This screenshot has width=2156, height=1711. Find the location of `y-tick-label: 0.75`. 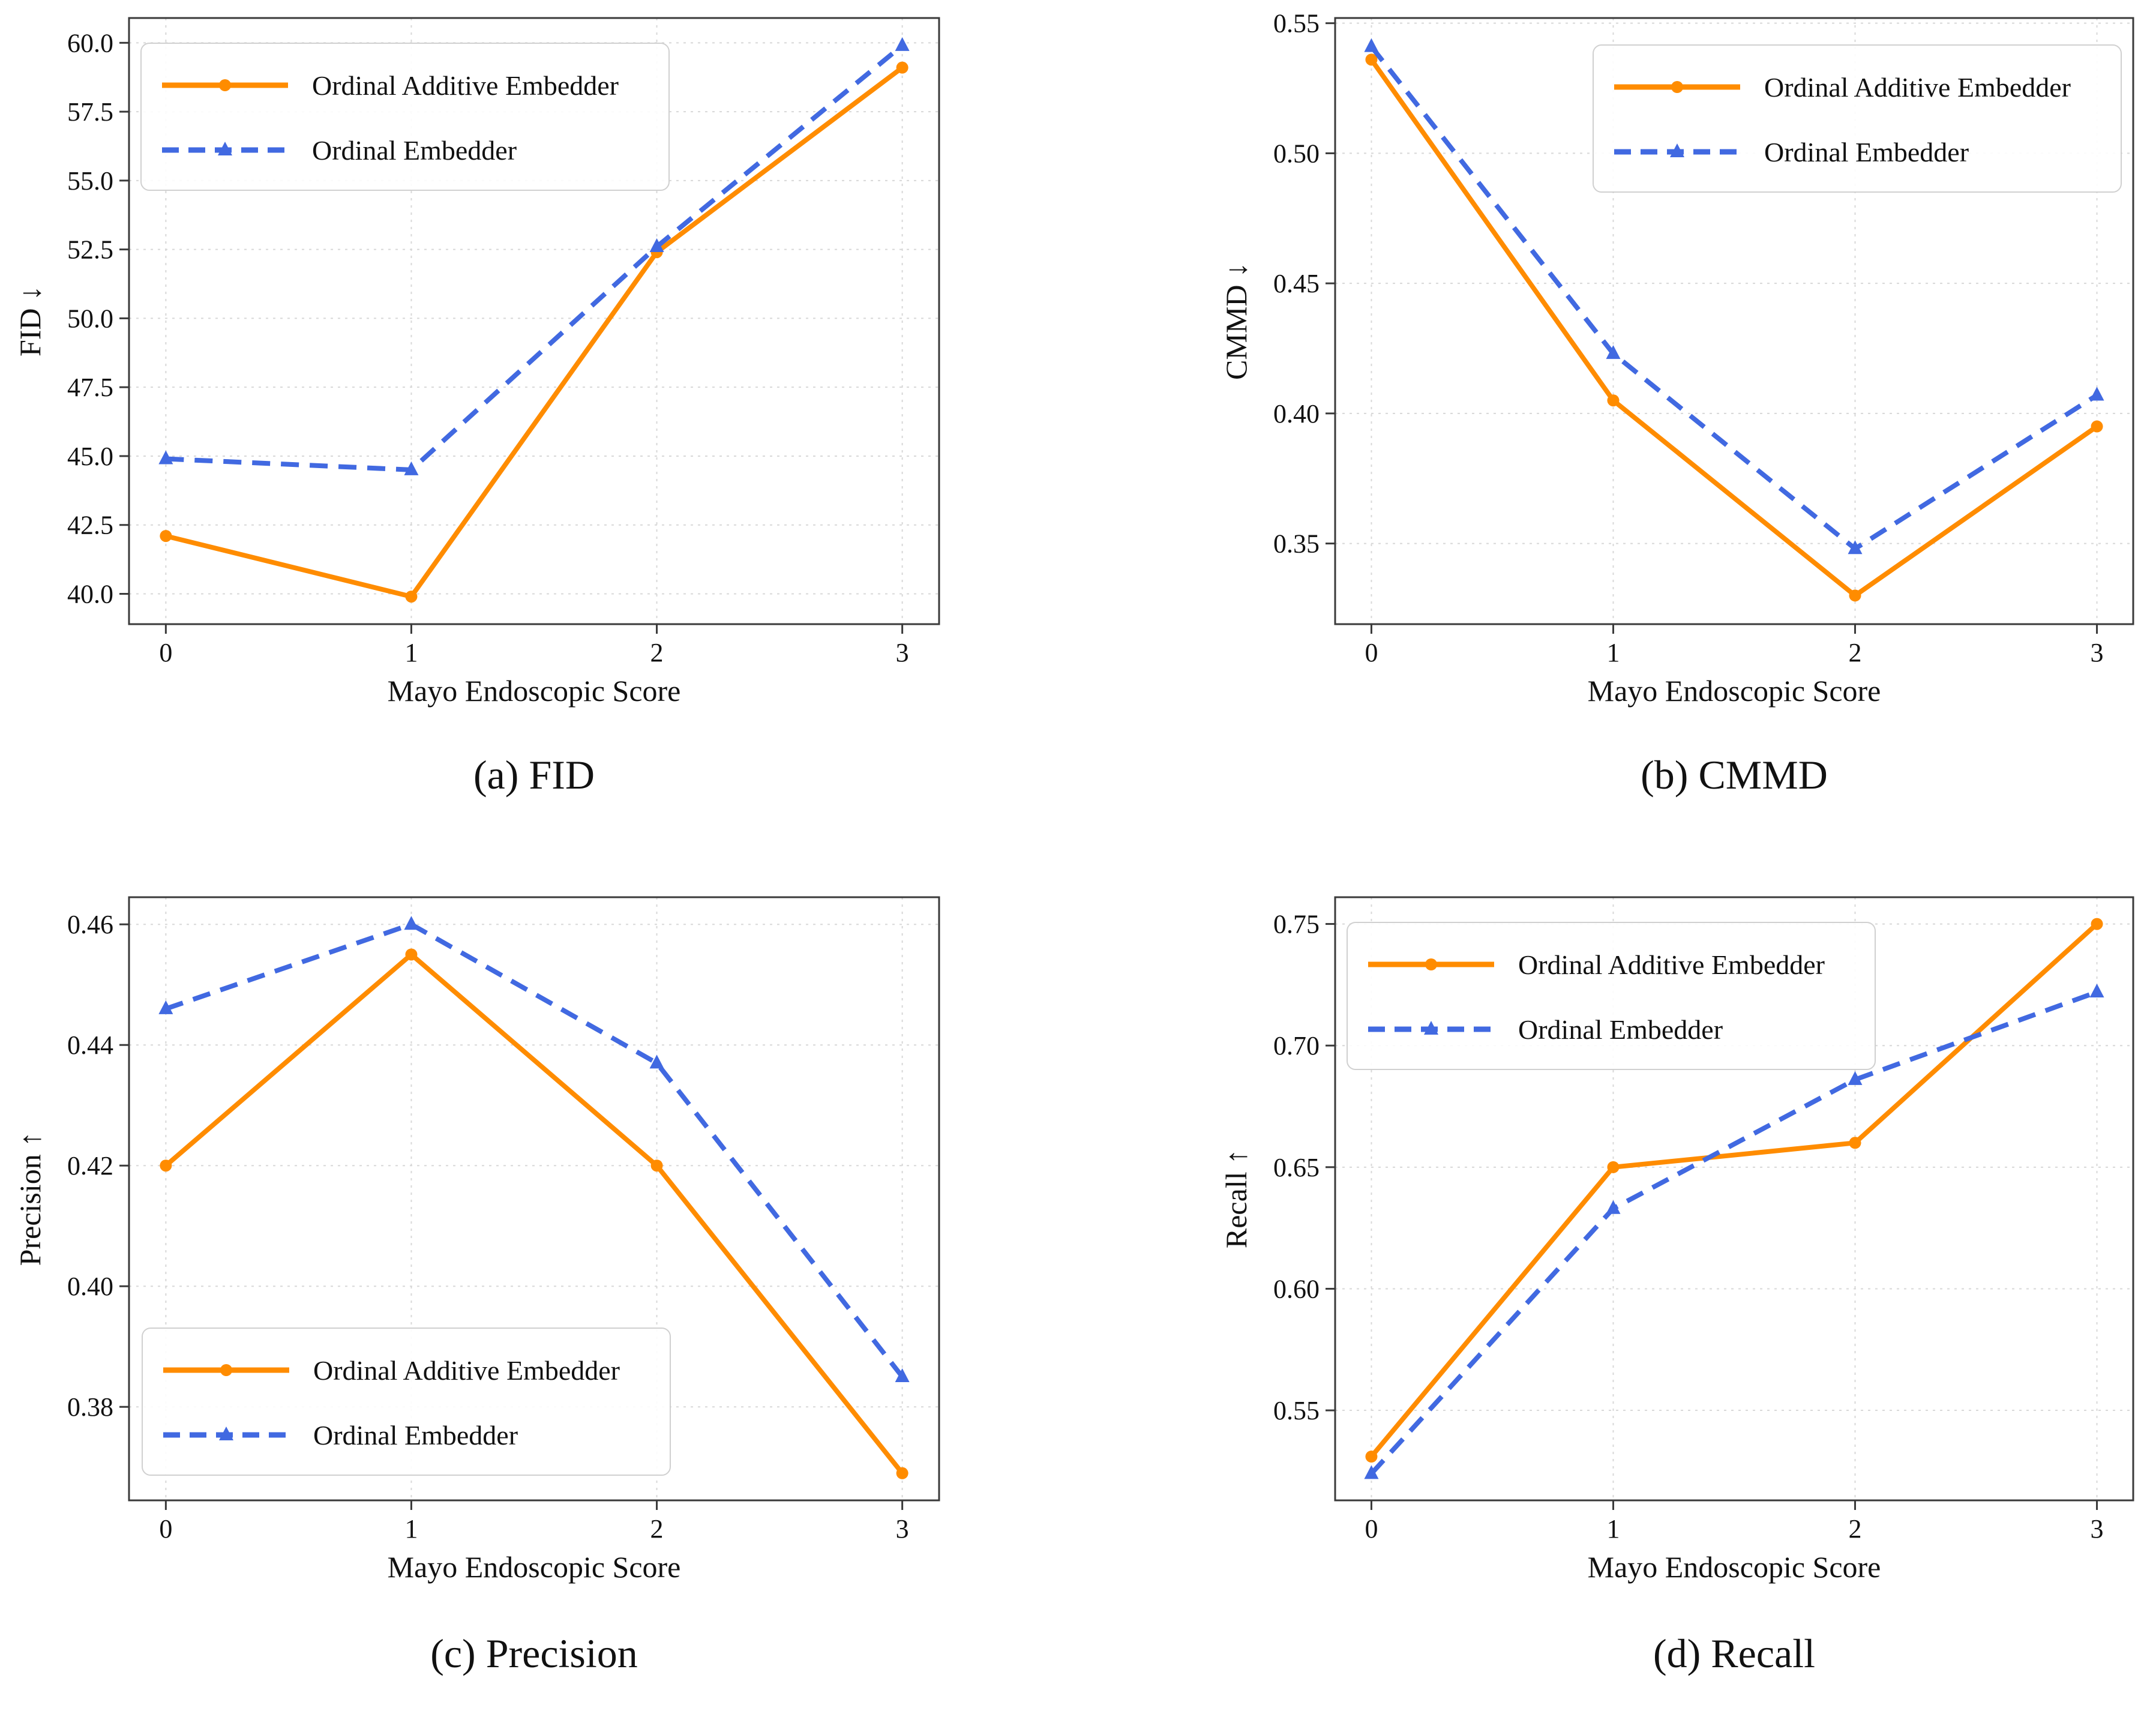

y-tick-label: 0.75 is located at coordinates (1297, 924).